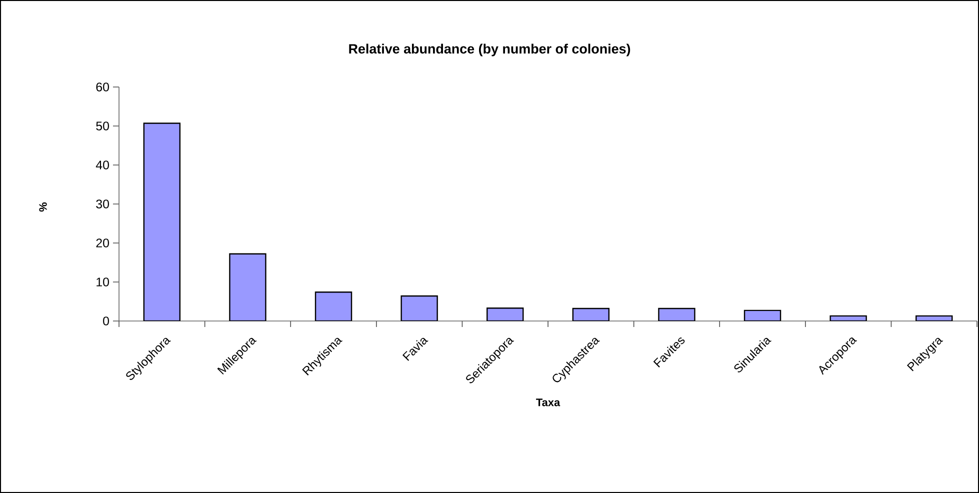 The height and width of the screenshot is (493, 979). Describe the element at coordinates (102, 243) in the screenshot. I see `y-tick-label: 20` at that location.